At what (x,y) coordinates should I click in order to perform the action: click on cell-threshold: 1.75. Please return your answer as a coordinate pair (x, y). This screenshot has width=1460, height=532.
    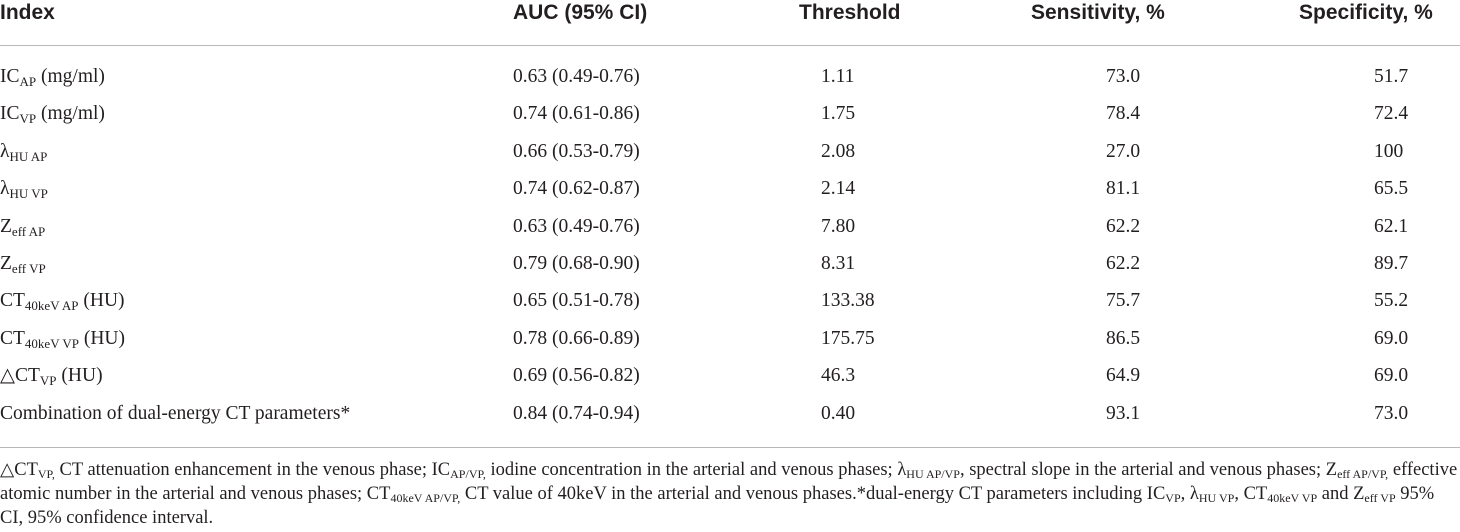
    Looking at the image, I should click on (838, 114).